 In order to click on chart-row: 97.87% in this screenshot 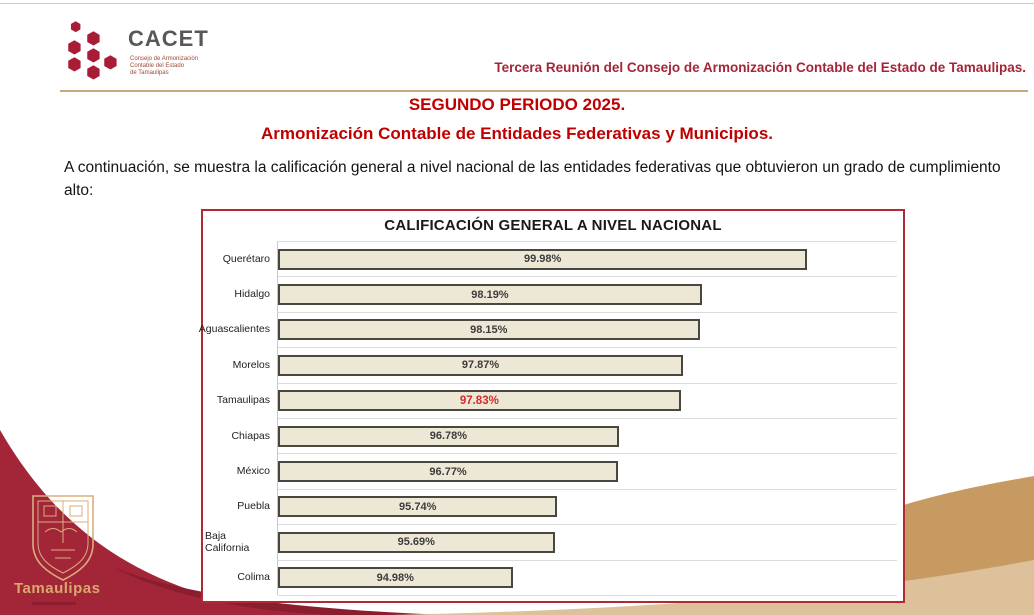, I will do `click(587, 366)`.